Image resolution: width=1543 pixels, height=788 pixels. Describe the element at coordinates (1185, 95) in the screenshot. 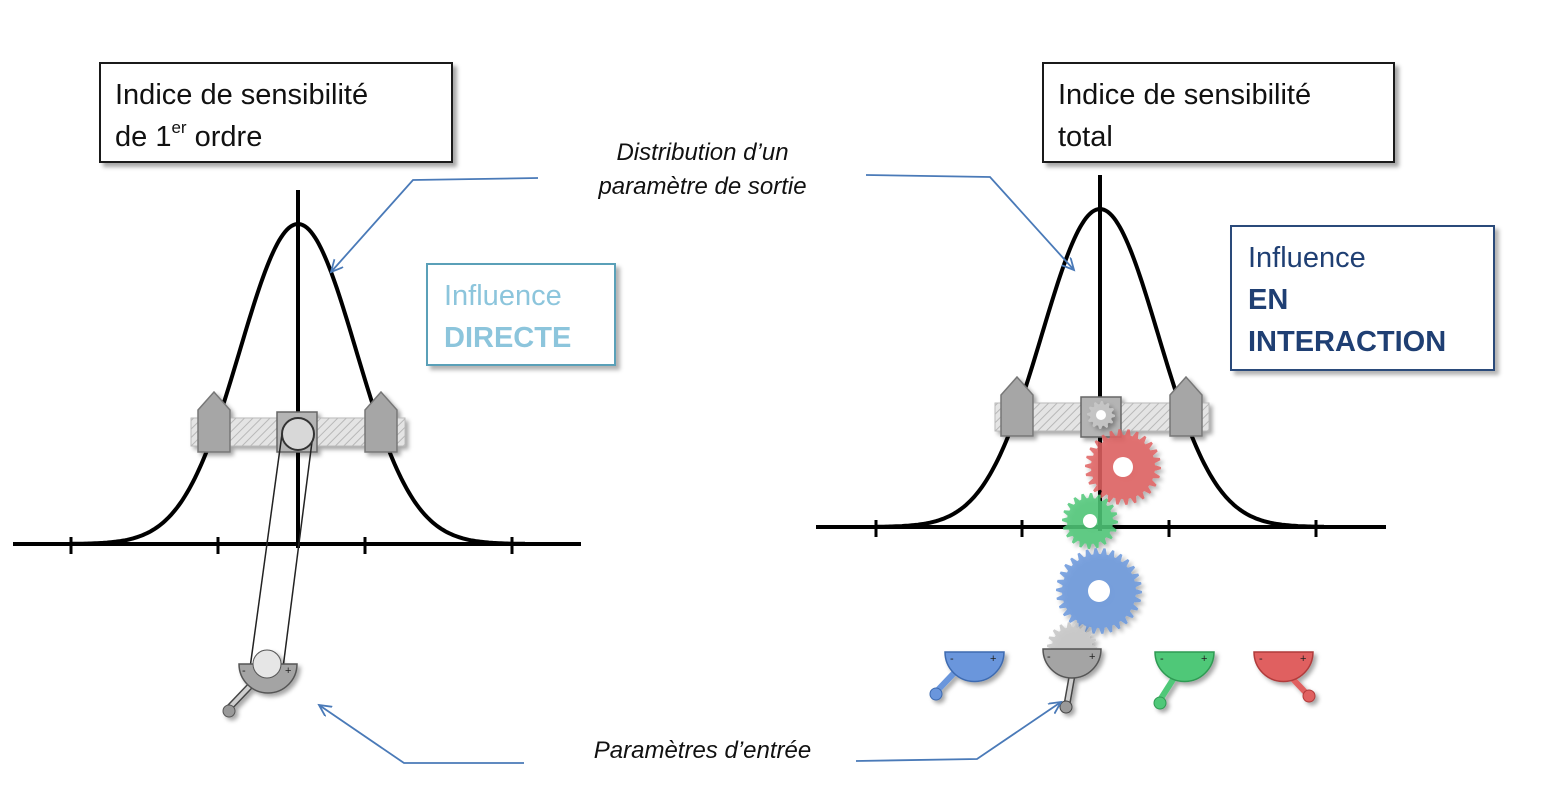

I see `total-index-line1: Indice de sensibilité` at that location.